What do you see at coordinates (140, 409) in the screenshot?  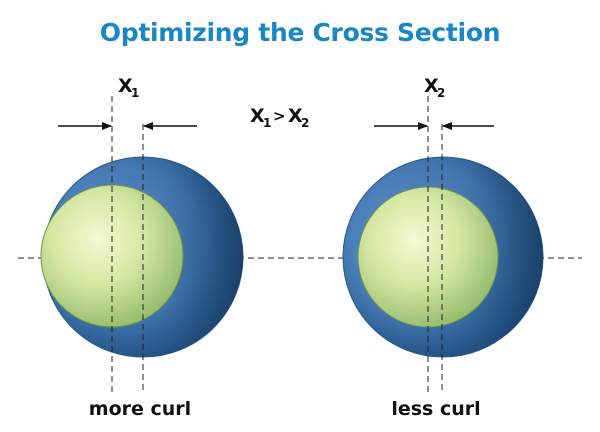 I see `left-caption: more curl` at bounding box center [140, 409].